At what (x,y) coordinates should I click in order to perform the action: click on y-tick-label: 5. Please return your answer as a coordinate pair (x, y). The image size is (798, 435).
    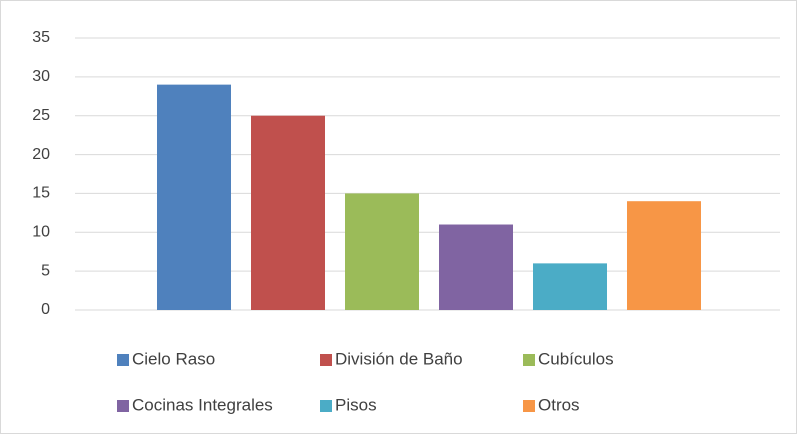
    Looking at the image, I should click on (45, 270).